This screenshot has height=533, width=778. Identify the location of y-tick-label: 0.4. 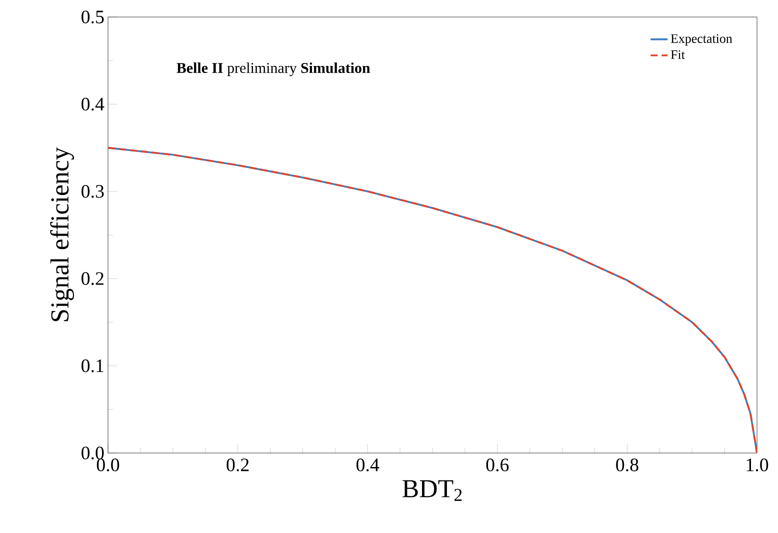
(93, 104).